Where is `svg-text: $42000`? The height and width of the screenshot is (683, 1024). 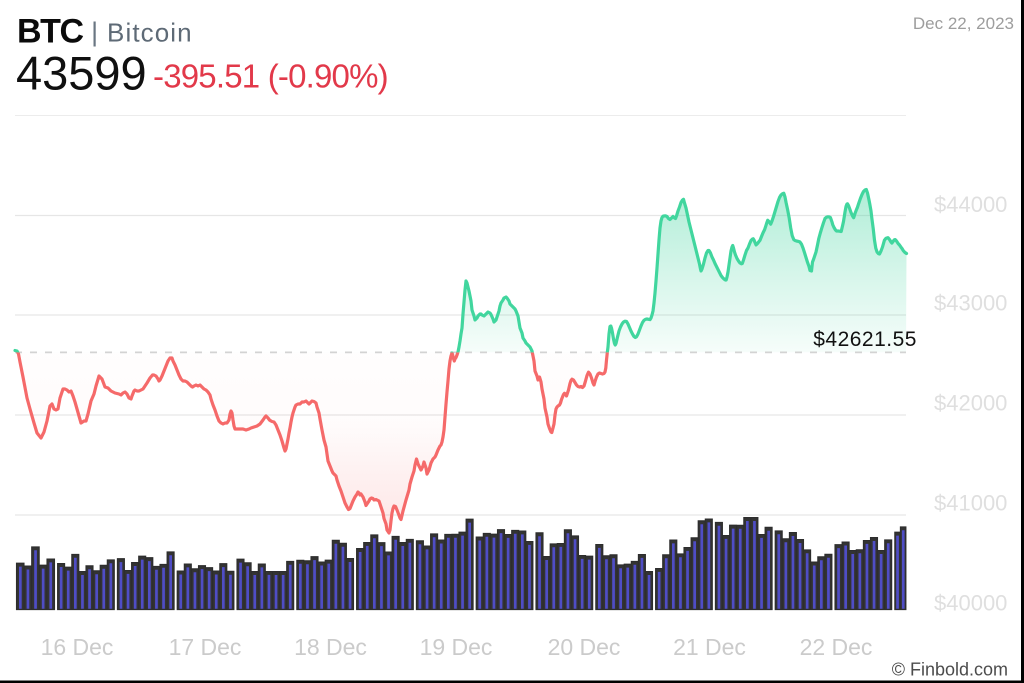 svg-text: $42000 is located at coordinates (970, 403).